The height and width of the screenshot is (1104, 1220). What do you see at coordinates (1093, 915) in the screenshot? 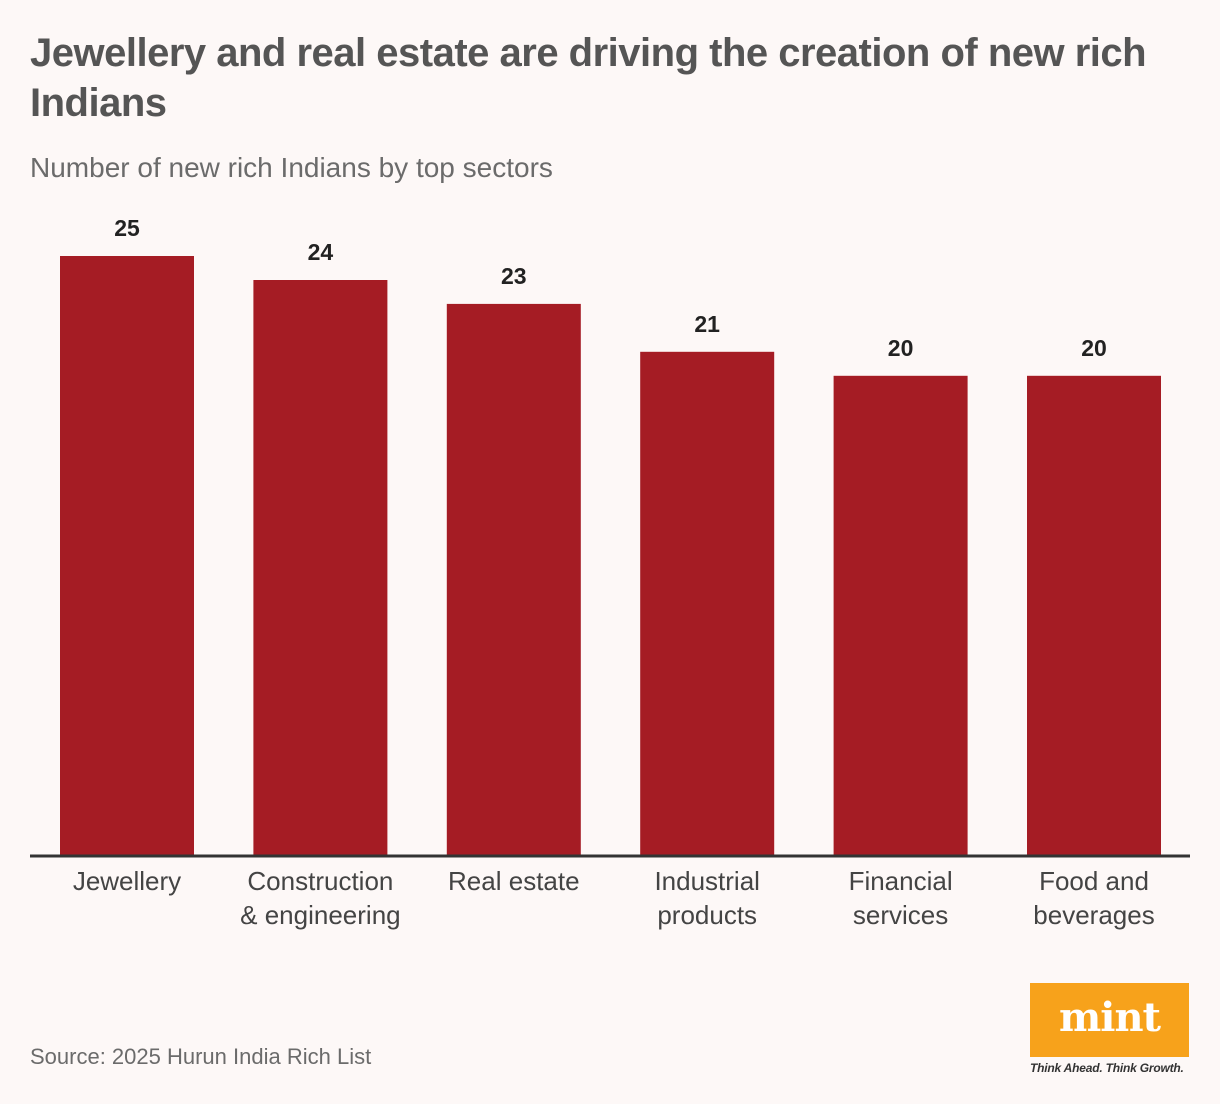
I see `category-label: beverages` at bounding box center [1093, 915].